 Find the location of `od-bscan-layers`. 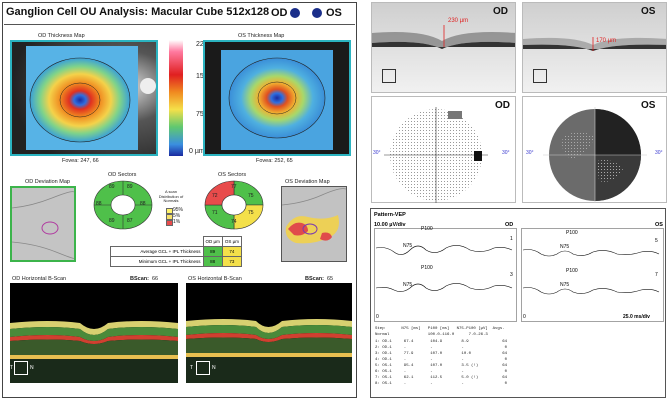

od-bscan-layers is located at coordinates (94, 352).